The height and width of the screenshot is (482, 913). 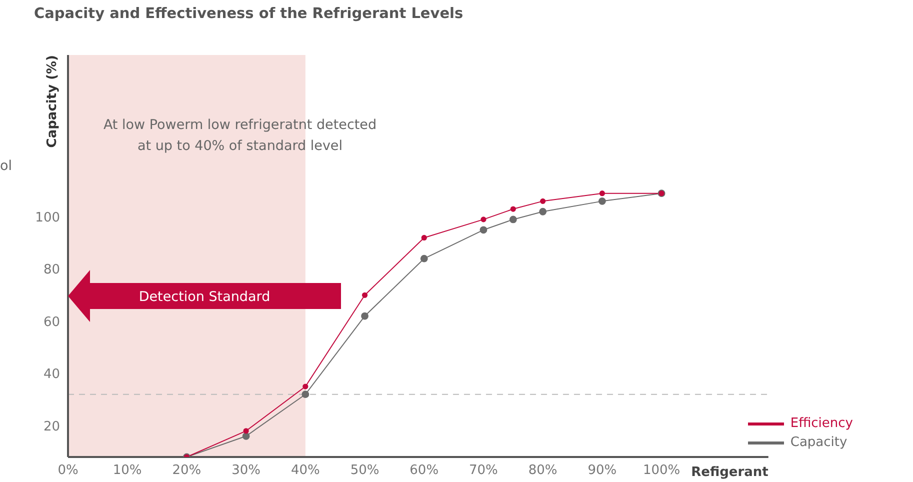 I want to click on chart-title: Capacity and Effectiveness of the Refrigerant Levels, so click(x=249, y=14).